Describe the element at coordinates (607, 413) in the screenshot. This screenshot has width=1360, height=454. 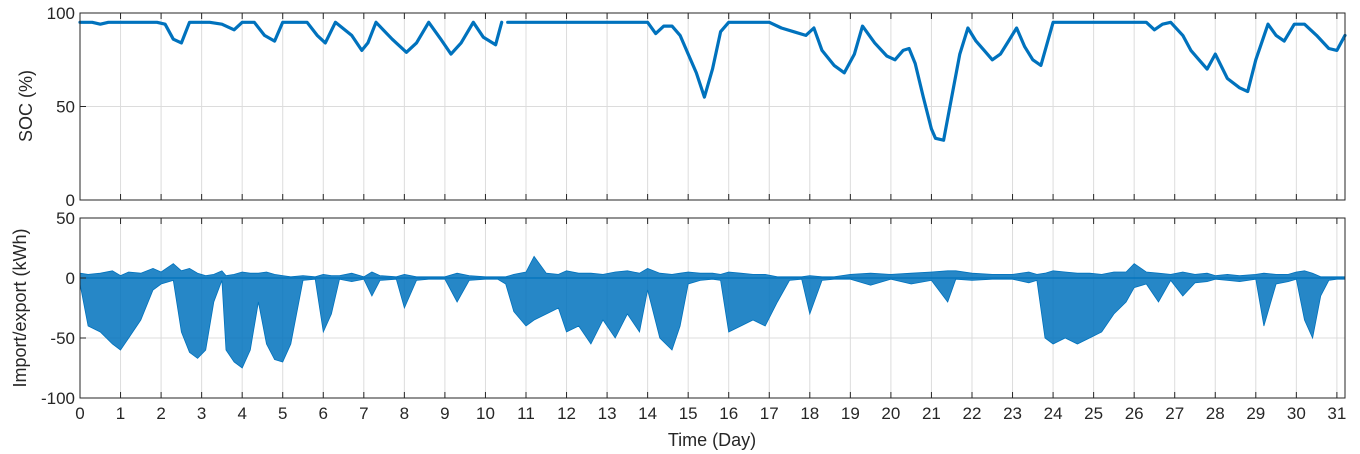
I see `x-tick-label: 13` at that location.